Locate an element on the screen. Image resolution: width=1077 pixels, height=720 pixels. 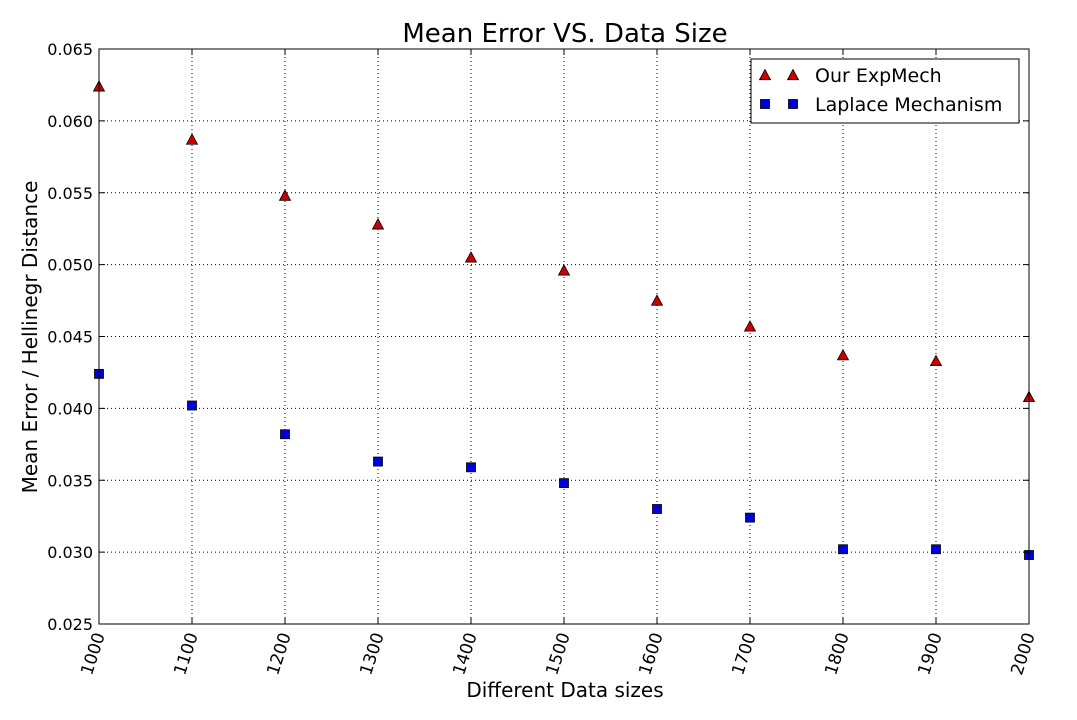
y-tick-label: 0.055 is located at coordinates (70, 193).